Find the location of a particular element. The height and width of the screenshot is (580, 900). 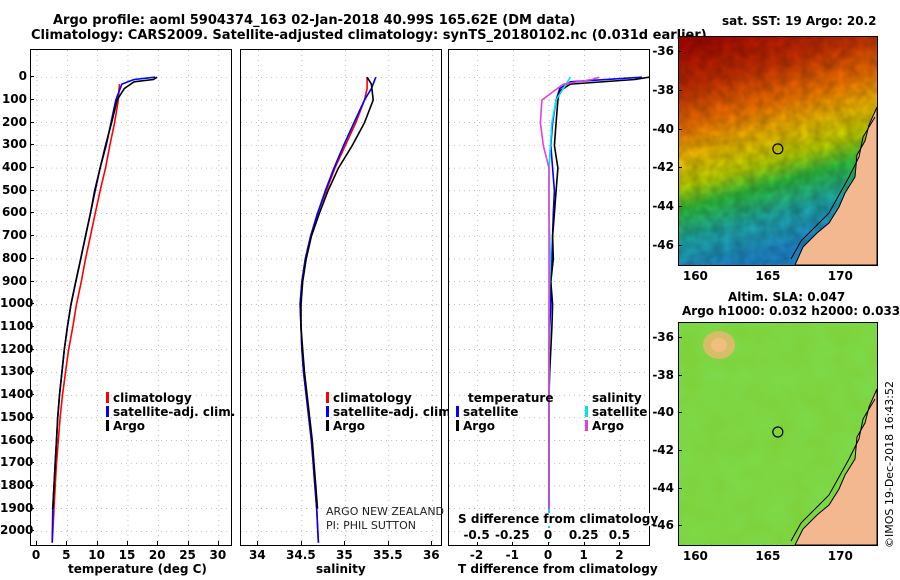

legend-t-satellite: satellite is located at coordinates (487, 412).